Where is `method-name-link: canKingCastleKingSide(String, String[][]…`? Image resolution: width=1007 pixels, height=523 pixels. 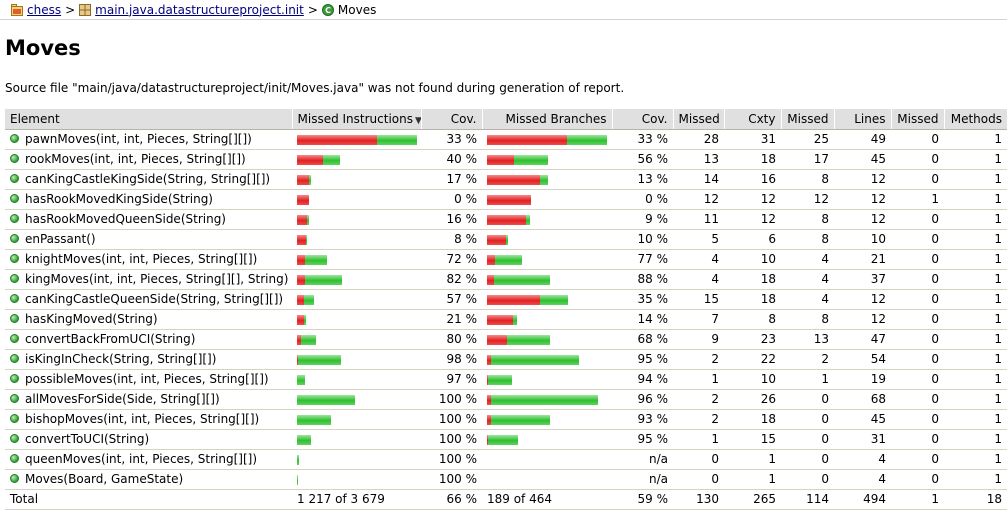
method-name-link: canKingCastleKingSide(String, String[][]… is located at coordinates (148, 179).